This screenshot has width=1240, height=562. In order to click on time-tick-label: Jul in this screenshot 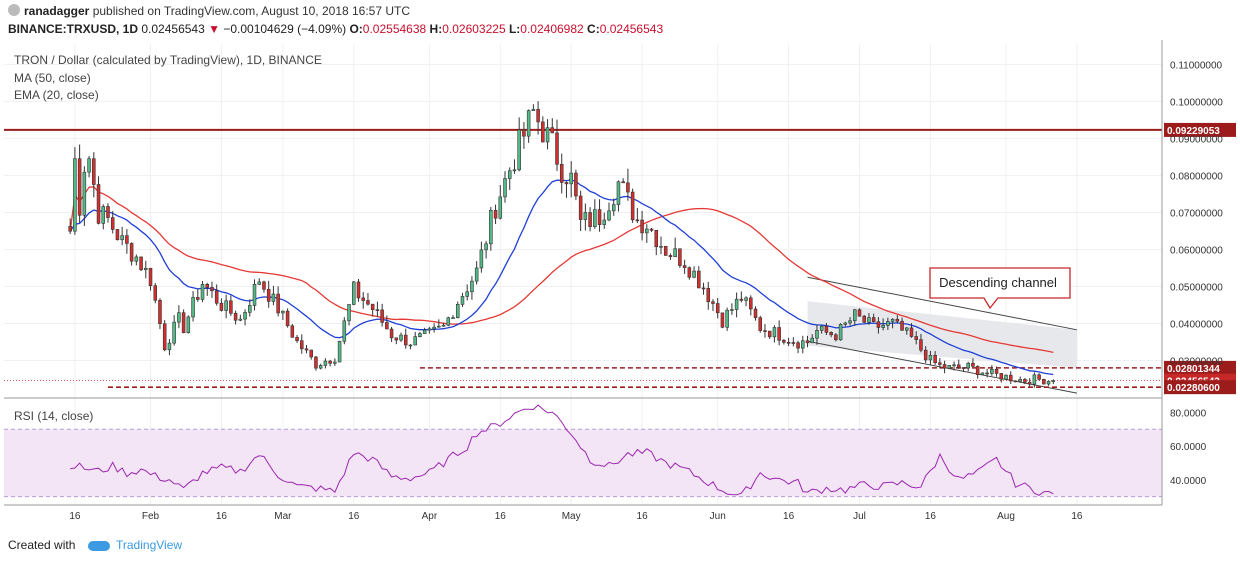, I will do `click(859, 516)`.